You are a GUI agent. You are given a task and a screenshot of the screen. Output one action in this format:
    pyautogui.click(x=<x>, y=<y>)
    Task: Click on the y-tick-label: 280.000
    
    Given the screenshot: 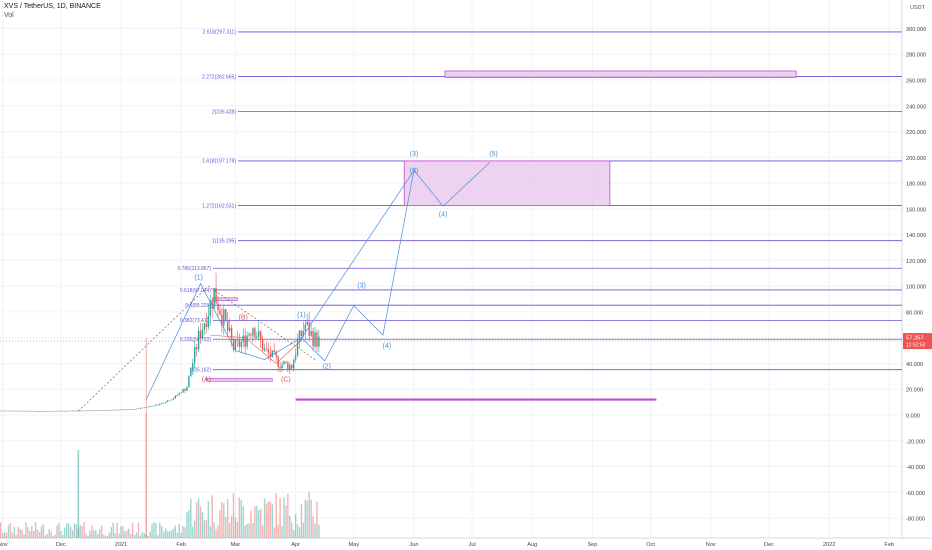 What is the action you would take?
    pyautogui.click(x=916, y=56)
    